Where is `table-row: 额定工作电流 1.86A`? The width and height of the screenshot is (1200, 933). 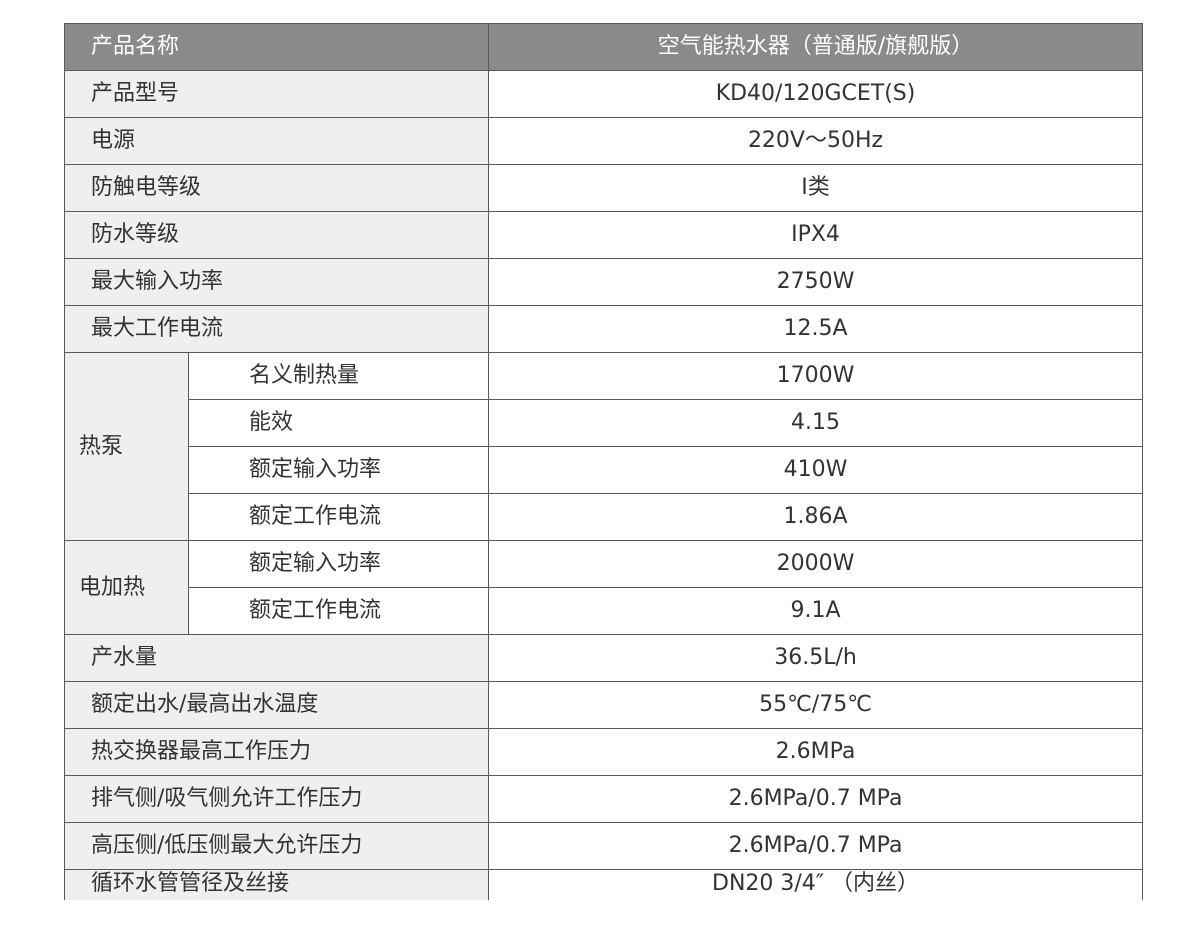 table-row: 额定工作电流 1.86A is located at coordinates (604, 517).